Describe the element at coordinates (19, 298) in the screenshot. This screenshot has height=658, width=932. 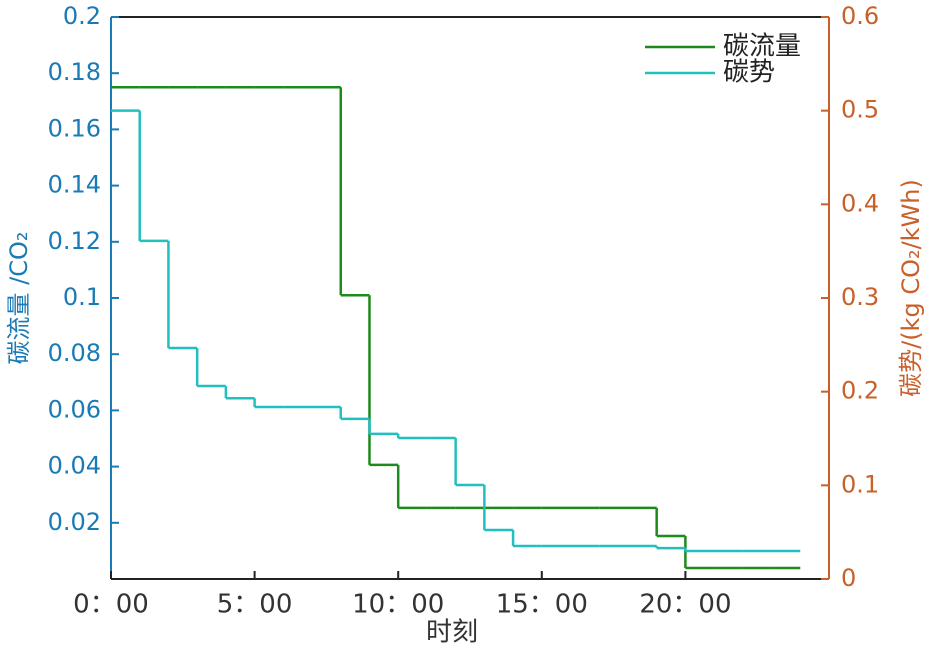
I see `y-axis-label: 碳流量 /CO₂` at that location.